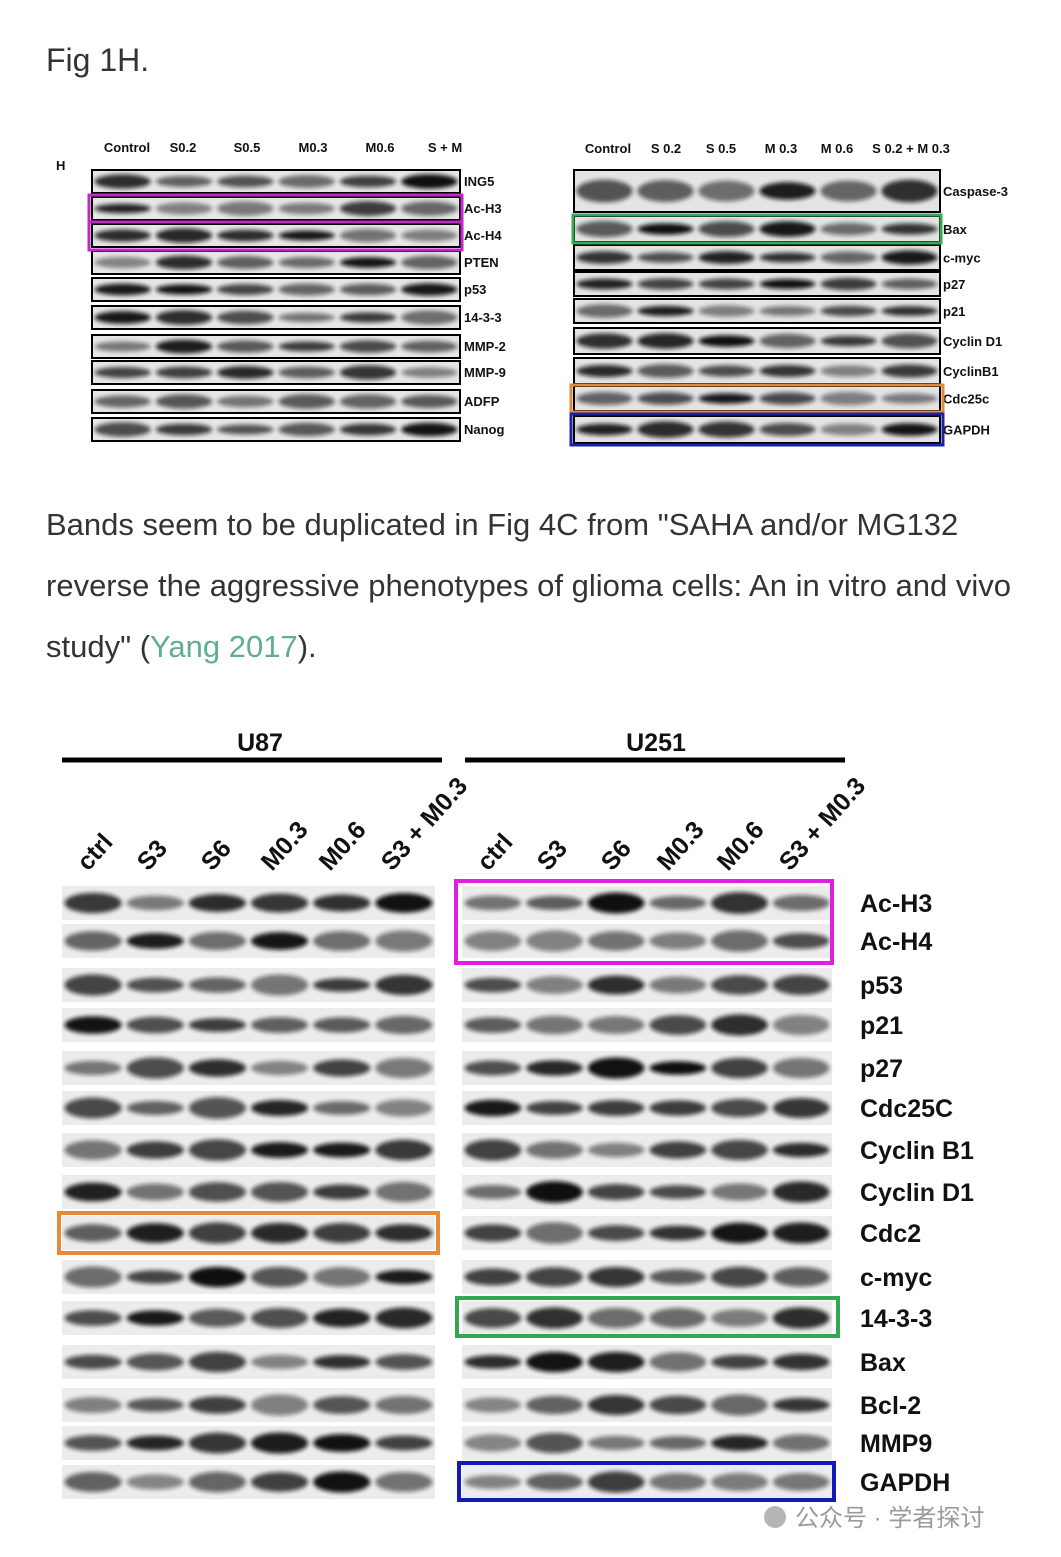  Describe the element at coordinates (616, 855) in the screenshot. I see `column-label: S6` at that location.